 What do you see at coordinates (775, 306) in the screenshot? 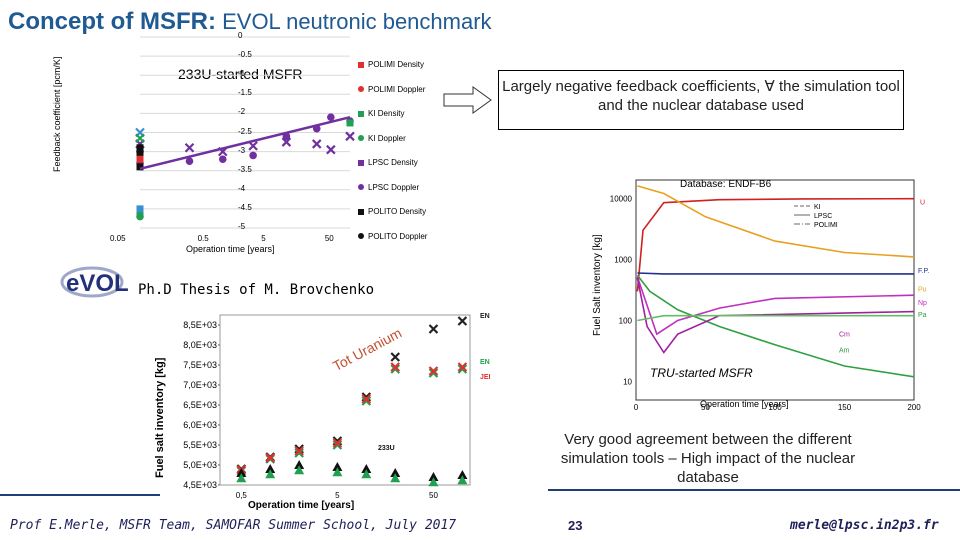
I see `chart3-curve-np` at bounding box center [775, 306].